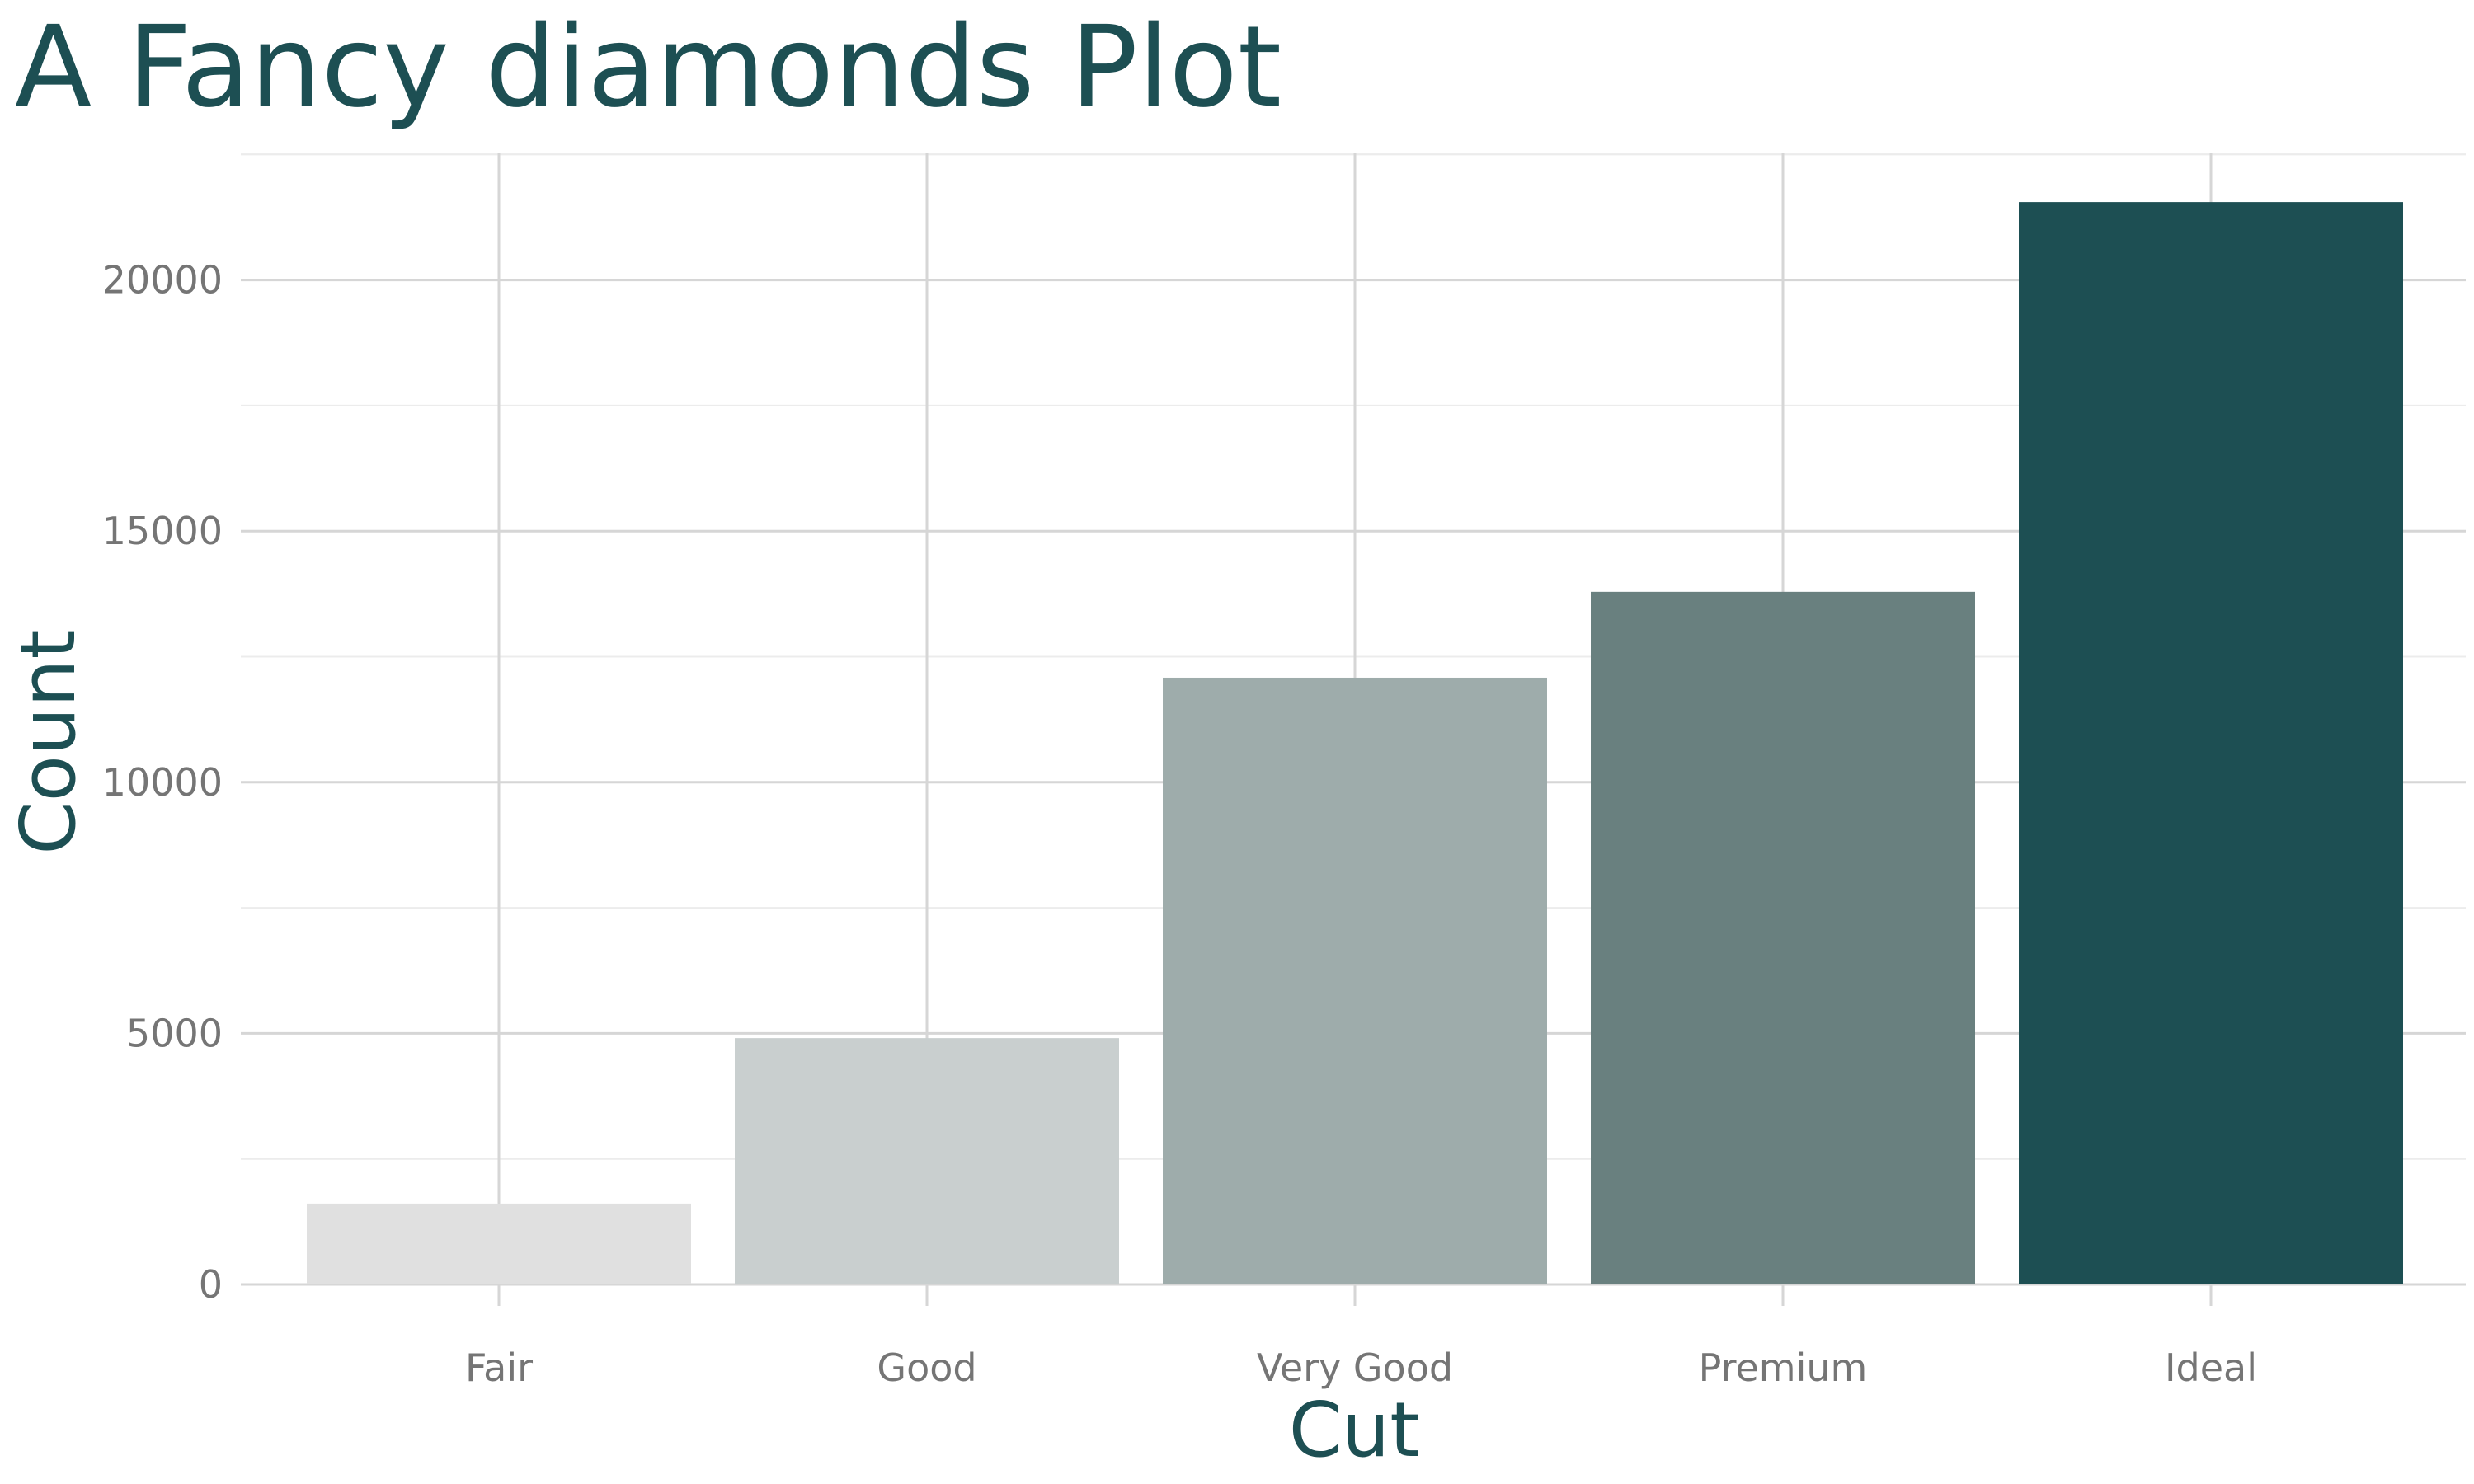 The height and width of the screenshot is (1484, 2474). What do you see at coordinates (1354, 1430) in the screenshot?
I see `x-axis-title: Cut` at bounding box center [1354, 1430].